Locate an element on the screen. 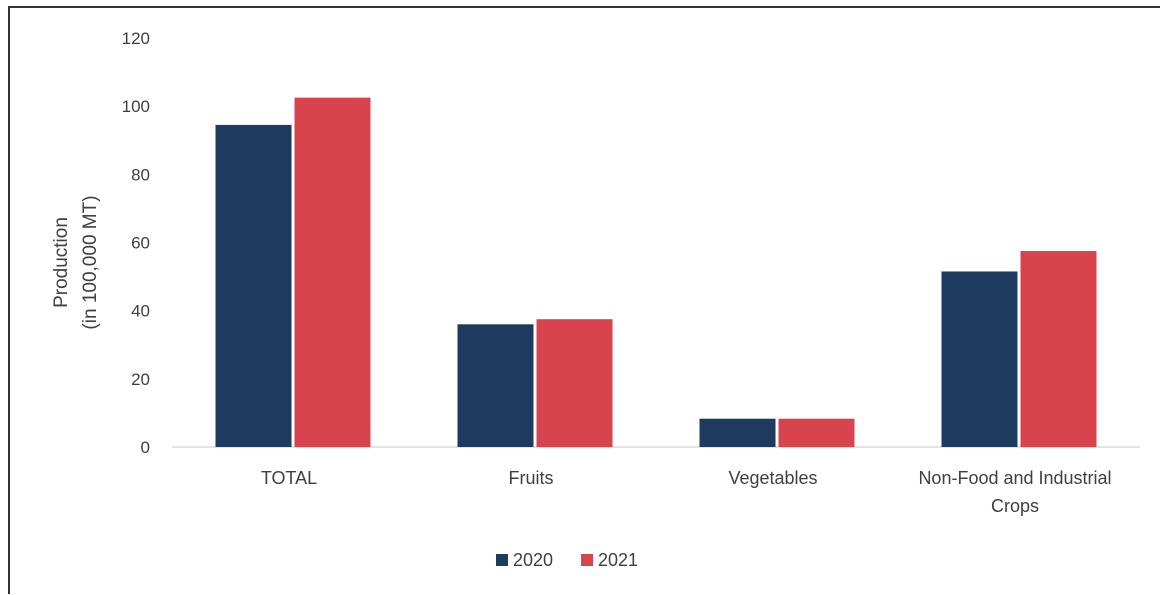 The width and height of the screenshot is (1162, 595). y-tick-label: 0 is located at coordinates (145, 447).